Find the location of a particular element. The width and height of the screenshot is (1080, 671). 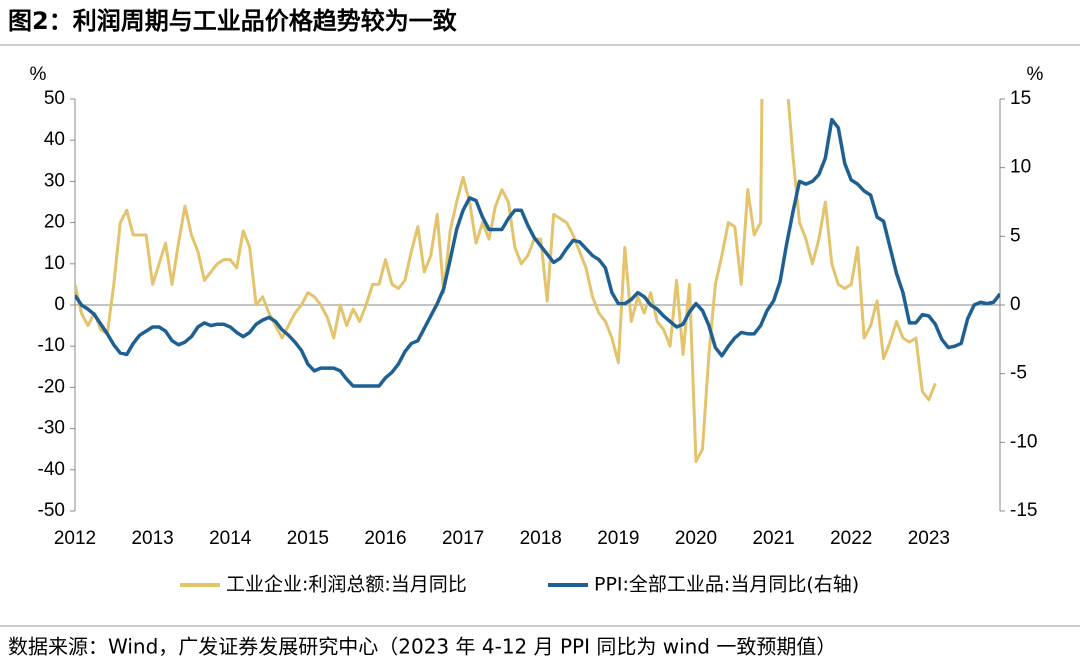

x-tick-label: 2012 is located at coordinates (75, 538).